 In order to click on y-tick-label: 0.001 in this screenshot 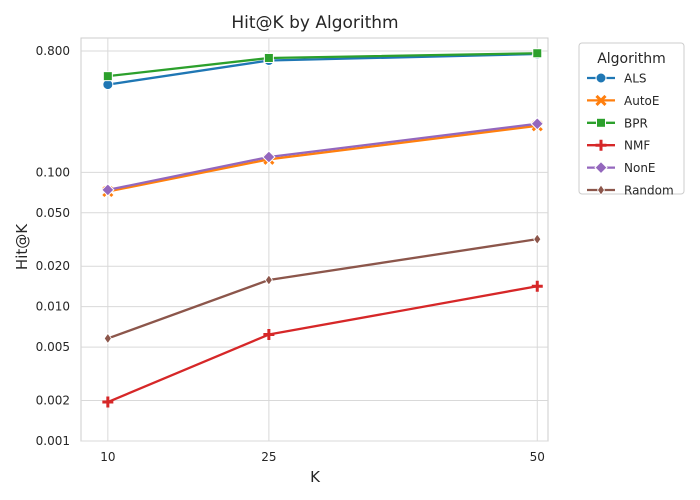, I will do `click(53, 441)`.